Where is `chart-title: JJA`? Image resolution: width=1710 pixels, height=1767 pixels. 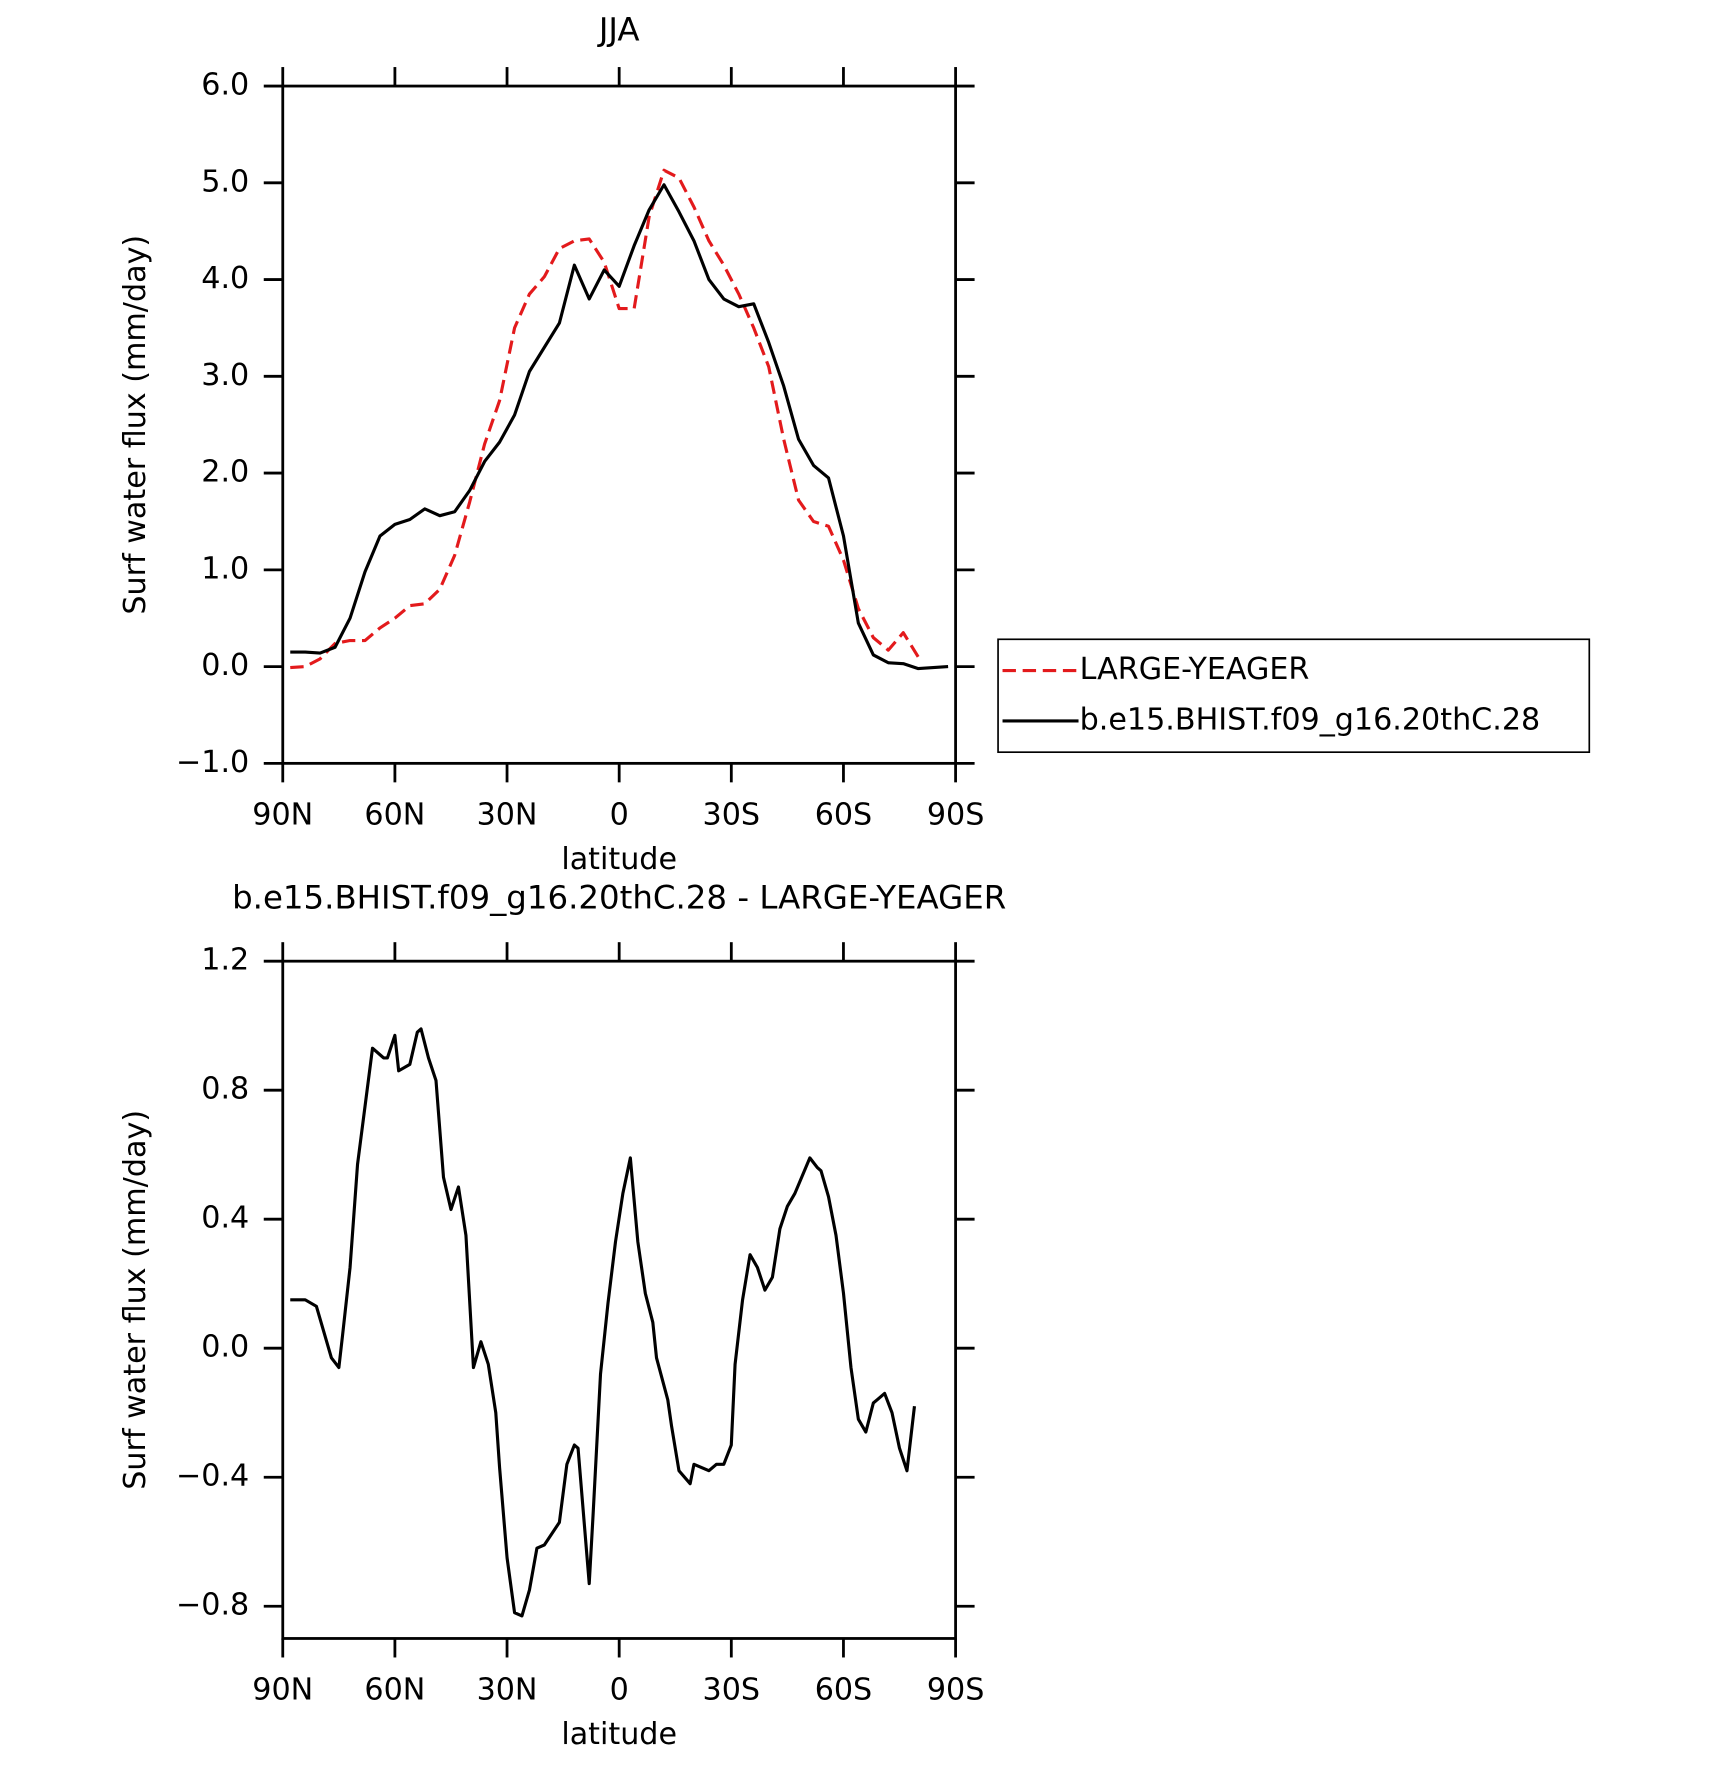 chart-title: JJA is located at coordinates (618, 29).